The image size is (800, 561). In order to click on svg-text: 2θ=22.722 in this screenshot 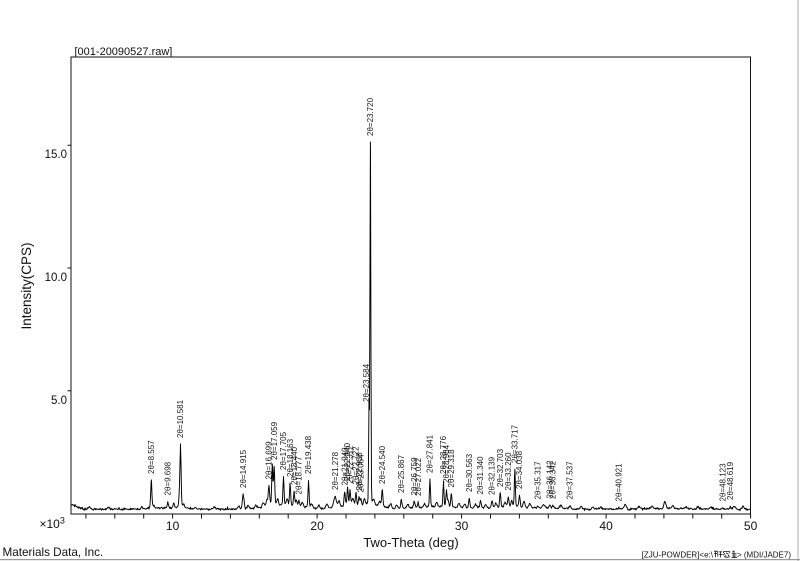, I will do `click(356, 465)`.